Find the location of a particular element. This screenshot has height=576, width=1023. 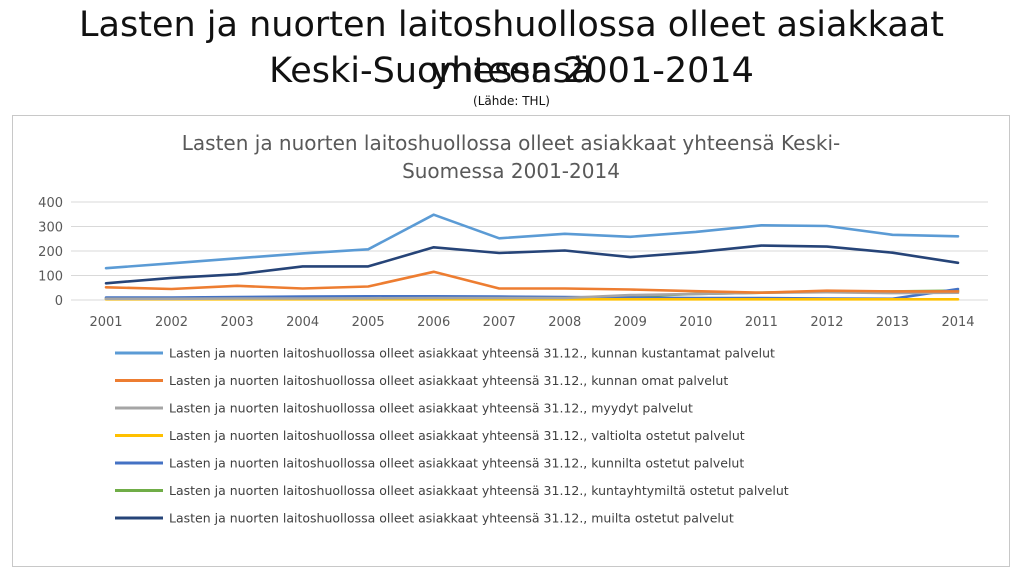

x-tick-label: 2005 is located at coordinates (368, 322).